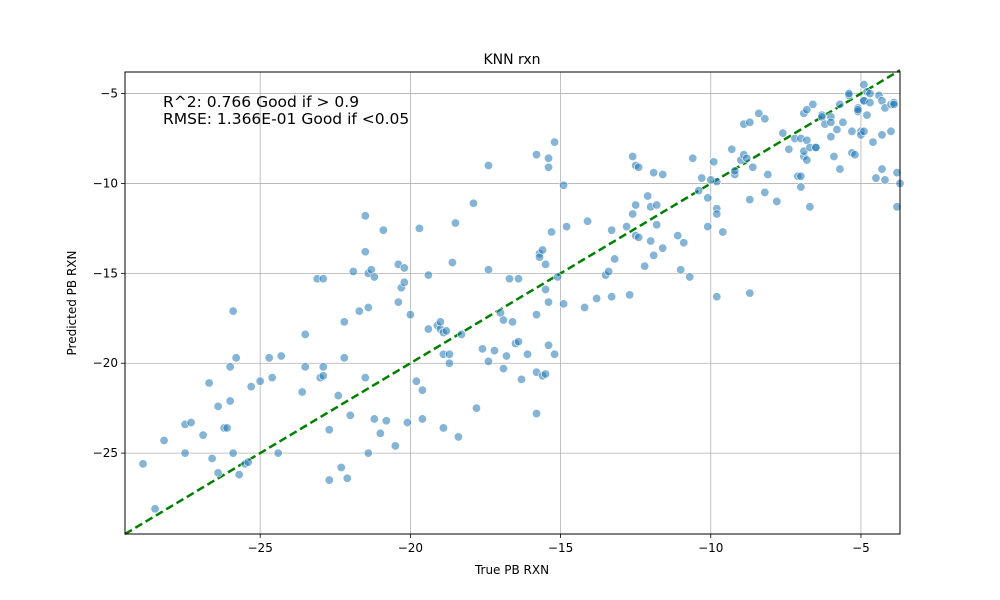 The height and width of the screenshot is (600, 1000). What do you see at coordinates (105, 273) in the screenshot?
I see `y-tick-label: −15` at bounding box center [105, 273].